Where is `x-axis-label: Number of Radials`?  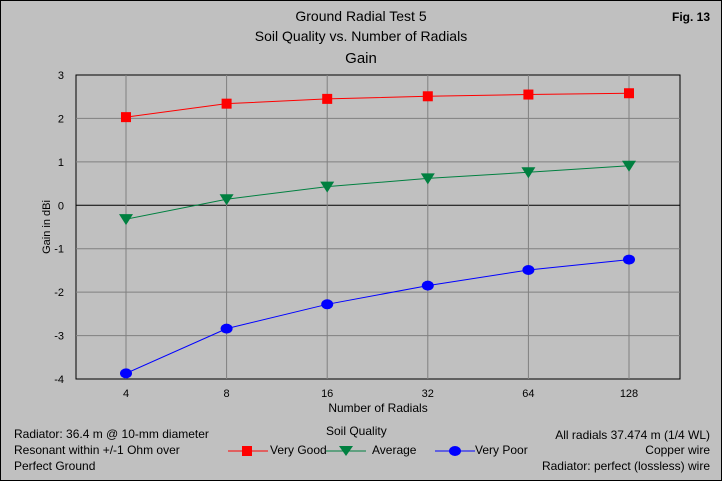
x-axis-label: Number of Radials is located at coordinates (377, 408).